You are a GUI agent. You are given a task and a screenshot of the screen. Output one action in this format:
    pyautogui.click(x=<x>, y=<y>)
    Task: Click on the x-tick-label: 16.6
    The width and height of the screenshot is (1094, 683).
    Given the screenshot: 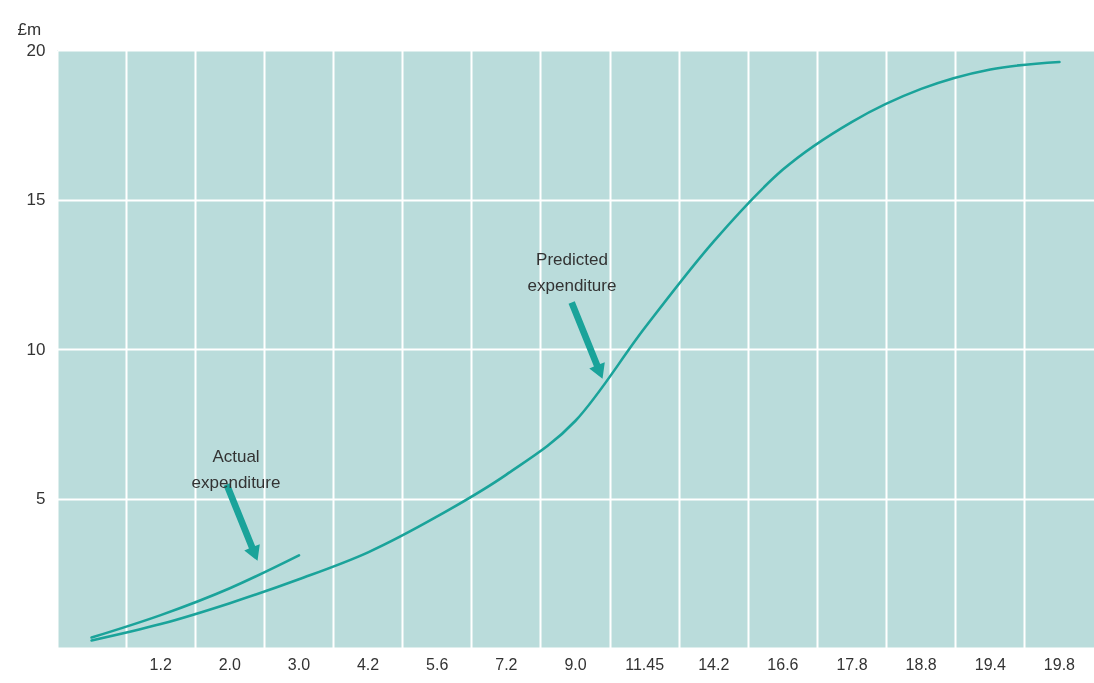 What is the action you would take?
    pyautogui.click(x=783, y=664)
    